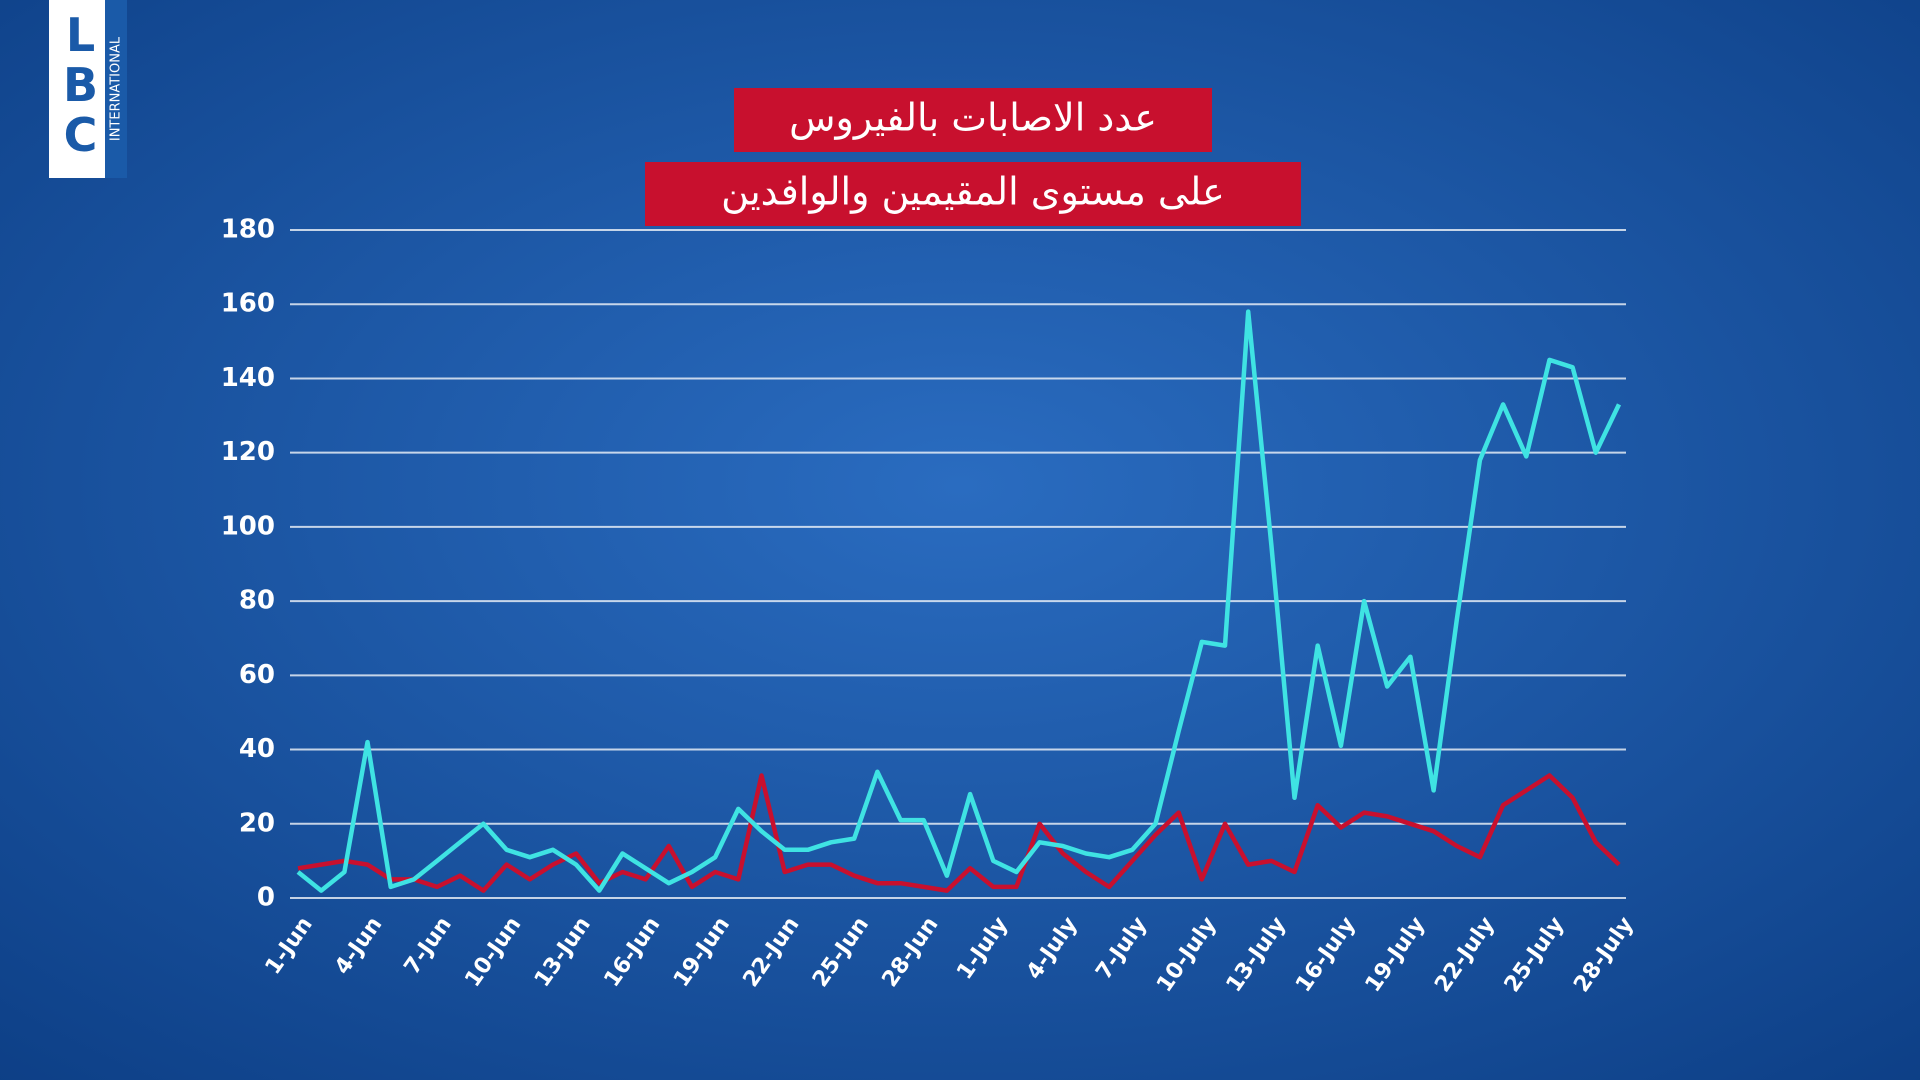 The height and width of the screenshot is (1080, 1920). I want to click on y-tick-label: 140, so click(248, 378).